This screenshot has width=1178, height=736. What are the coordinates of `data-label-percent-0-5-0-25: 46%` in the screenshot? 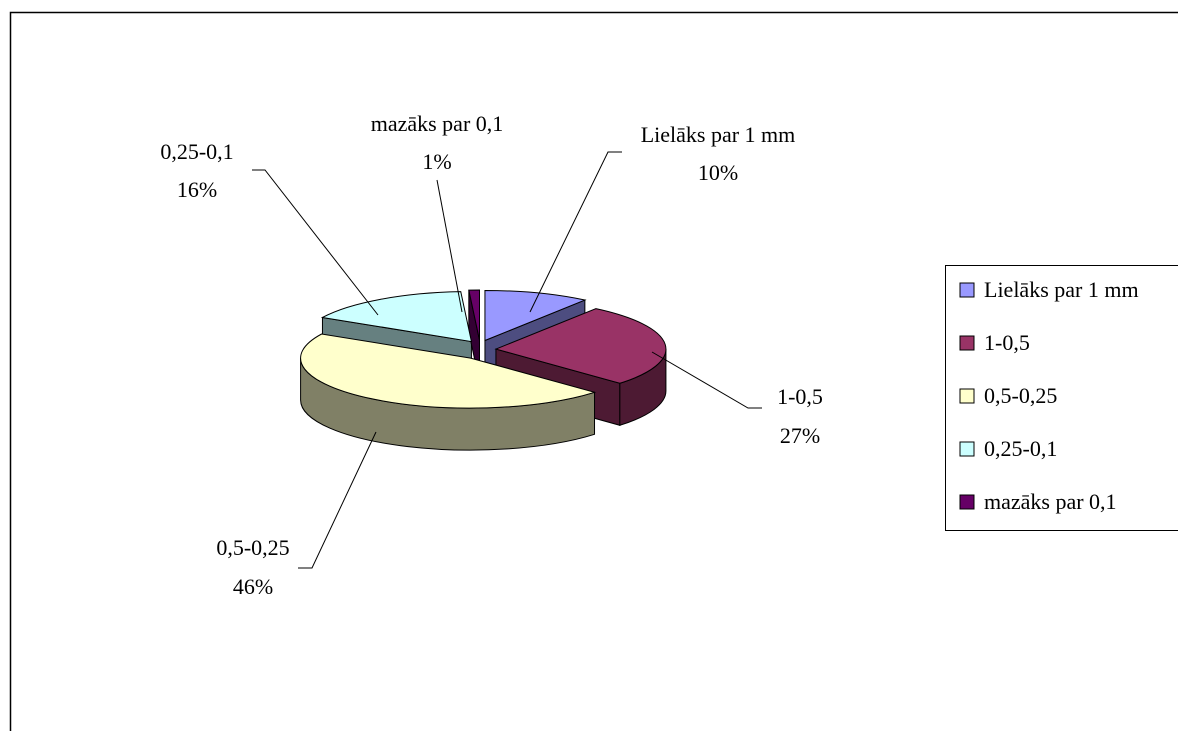 It's located at (253, 586).